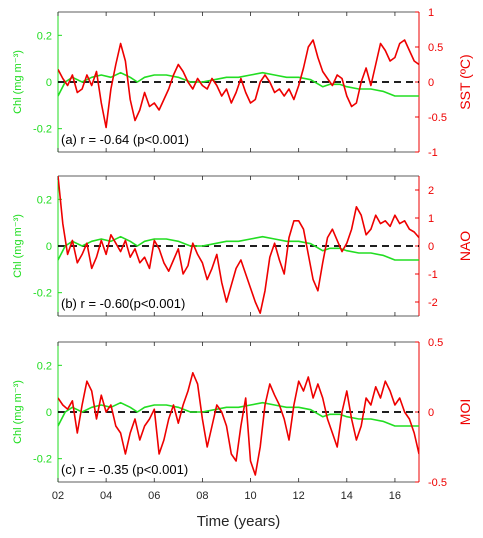  Describe the element at coordinates (239, 521) in the screenshot. I see `x-axis-label: Time (years)` at that location.